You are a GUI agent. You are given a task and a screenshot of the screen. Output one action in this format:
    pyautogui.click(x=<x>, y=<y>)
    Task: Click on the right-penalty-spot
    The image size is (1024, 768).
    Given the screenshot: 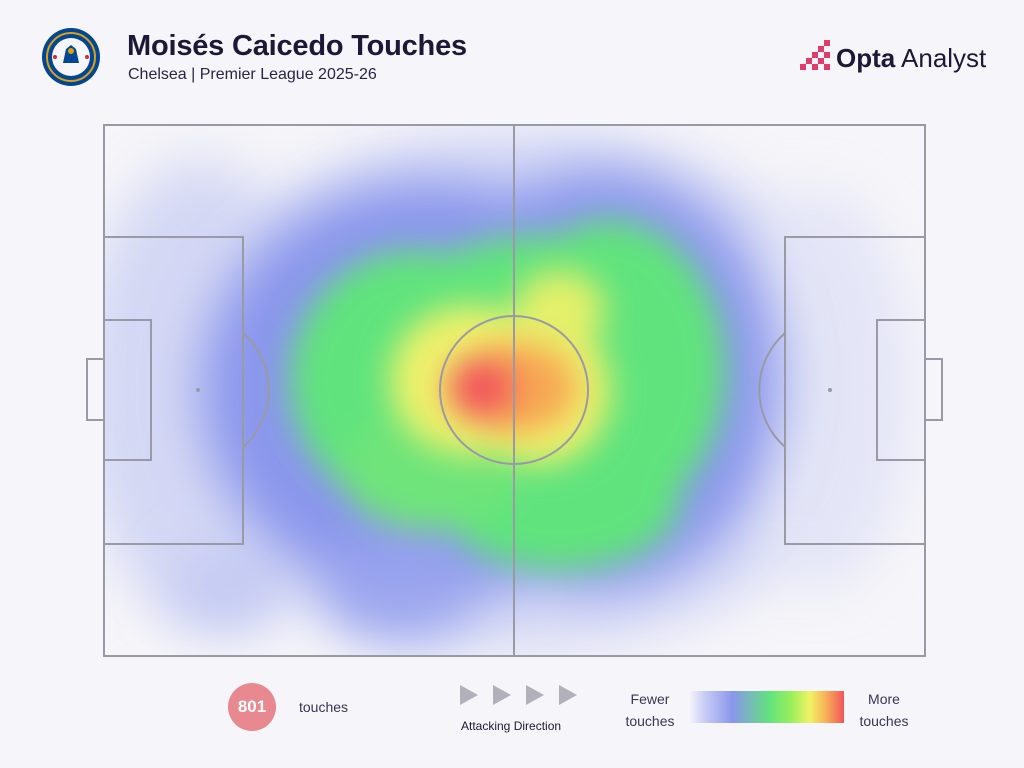 What is the action you would take?
    pyautogui.click(x=830, y=390)
    